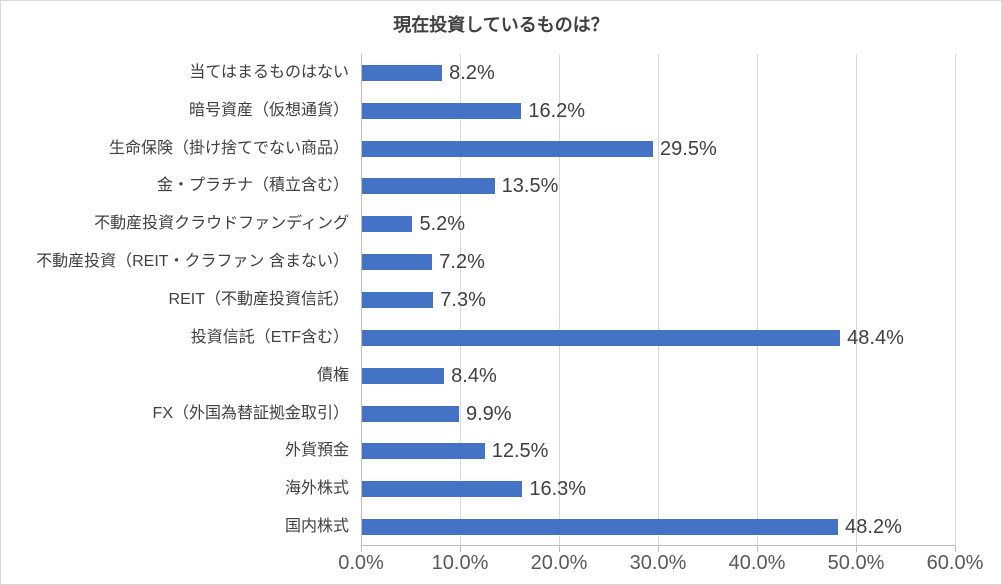  What do you see at coordinates (268, 110) in the screenshot?
I see `category-label: 暗号資産（仮想通貨）` at bounding box center [268, 110].